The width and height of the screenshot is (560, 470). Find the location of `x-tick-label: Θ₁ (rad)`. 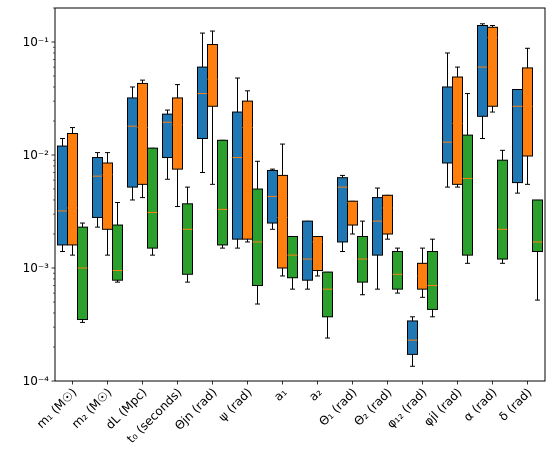

x-tick-label: Θ₁ (rad) is located at coordinates (337, 406).